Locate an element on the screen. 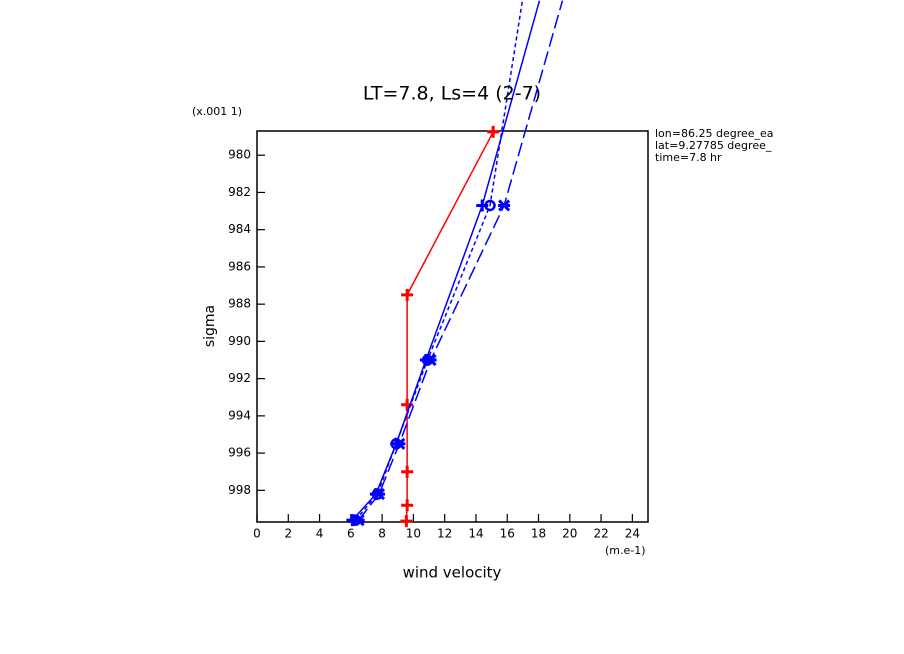  x-tick-label: 12 is located at coordinates (444, 534).